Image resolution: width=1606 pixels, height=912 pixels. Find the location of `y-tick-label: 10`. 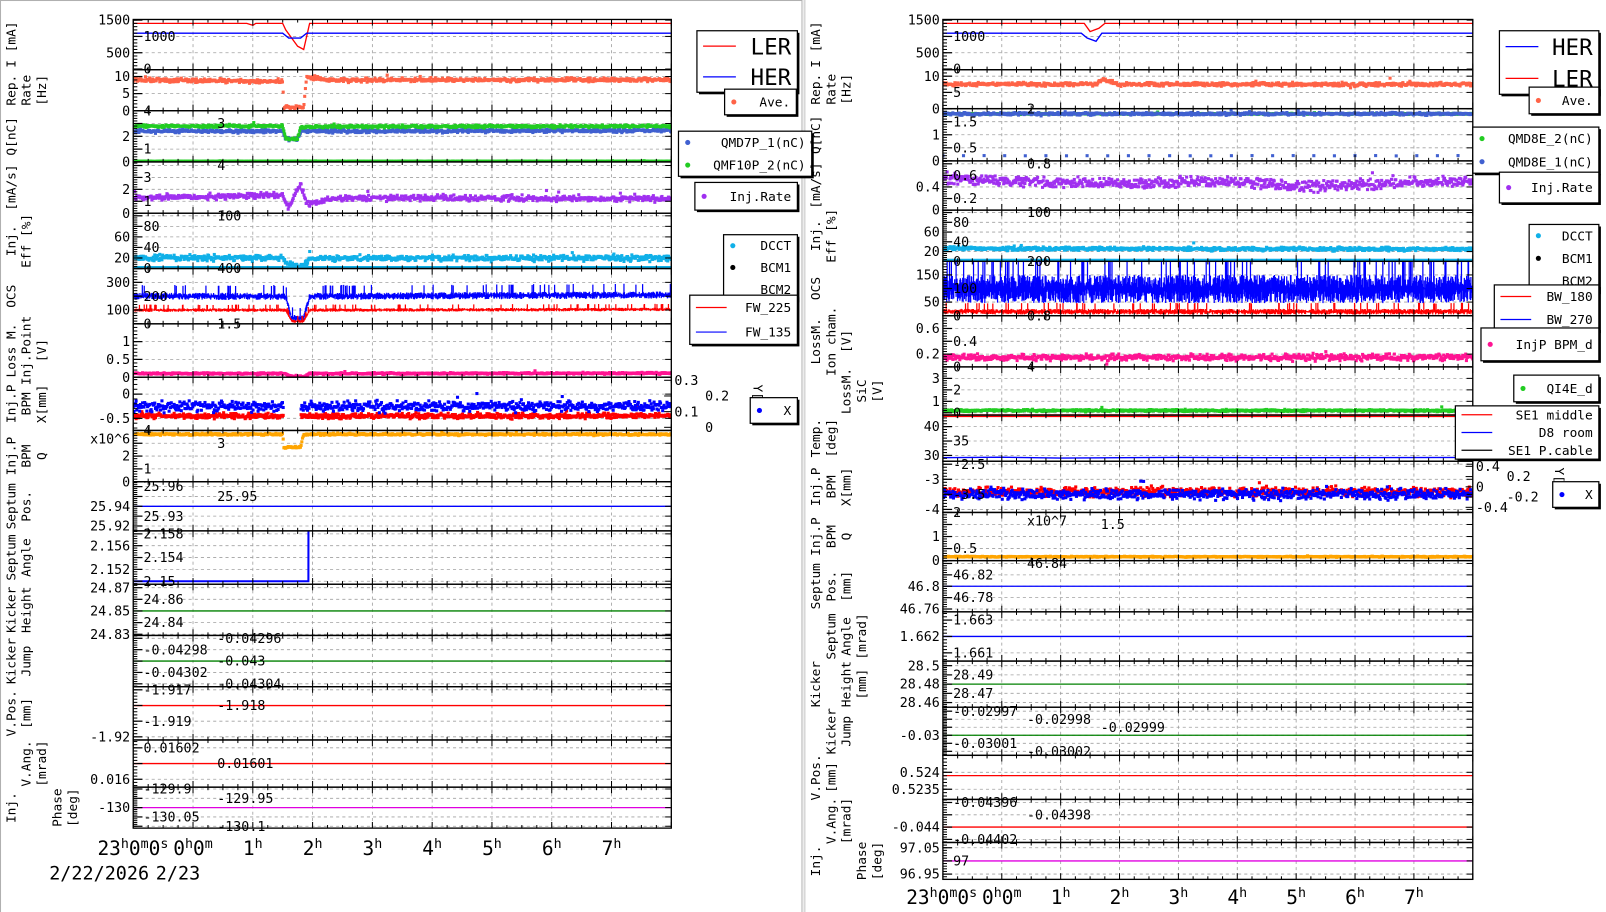

y-tick-label: 10 is located at coordinates (122, 77).